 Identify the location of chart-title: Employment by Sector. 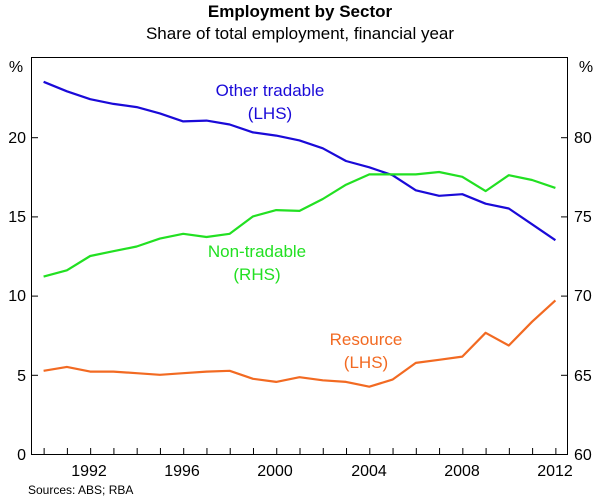
(300, 11).